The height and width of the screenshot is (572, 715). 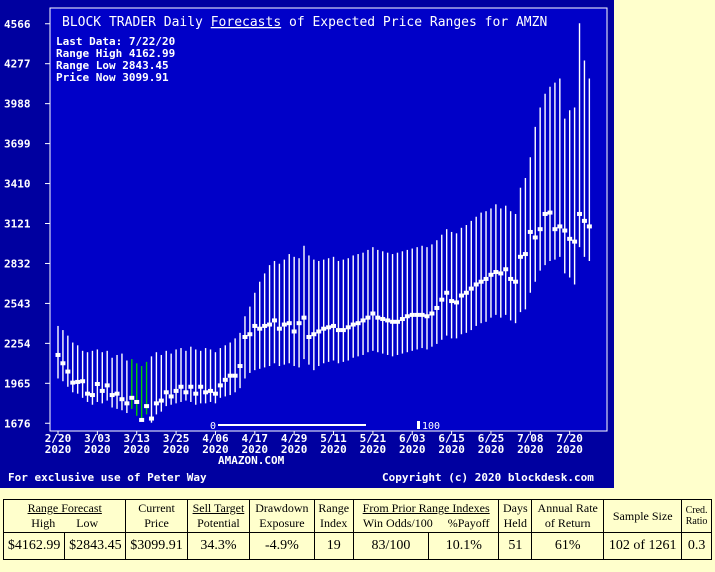 What do you see at coordinates (17, 263) in the screenshot?
I see `y-tick-label: 2832` at bounding box center [17, 263].